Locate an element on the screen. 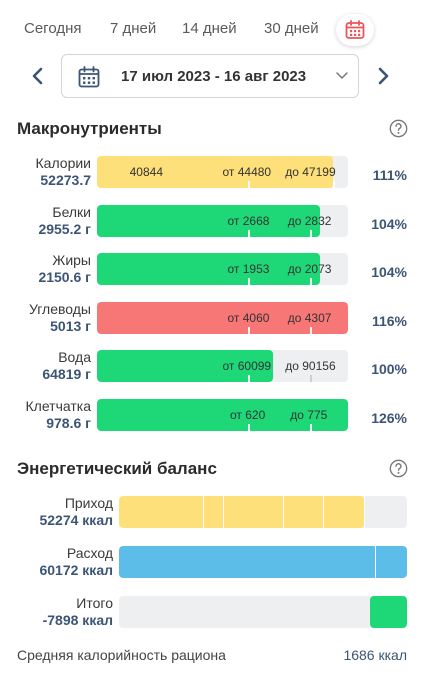 This screenshot has height=680, width=423. macro-percent: 100% is located at coordinates (389, 369).